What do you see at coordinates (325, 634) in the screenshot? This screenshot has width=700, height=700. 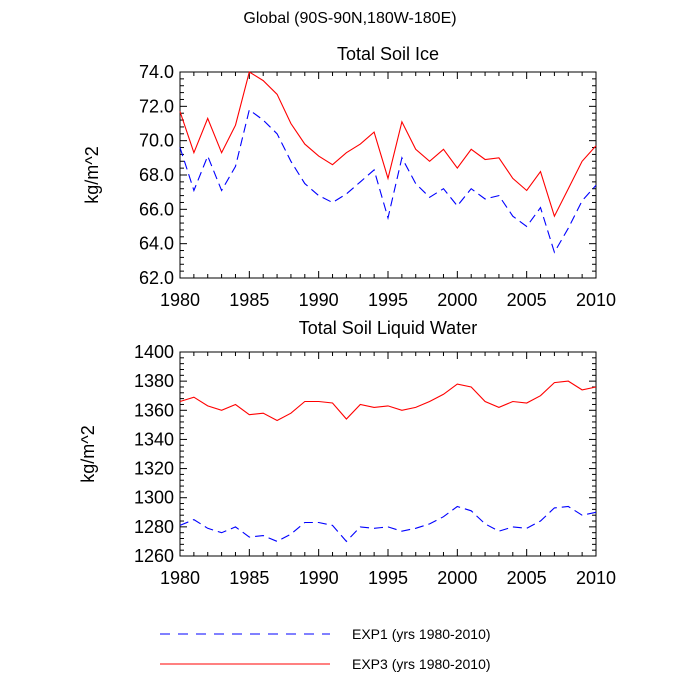 I see `legend-item-1: EXP1 (yrs 1980-2010)` at bounding box center [325, 634].